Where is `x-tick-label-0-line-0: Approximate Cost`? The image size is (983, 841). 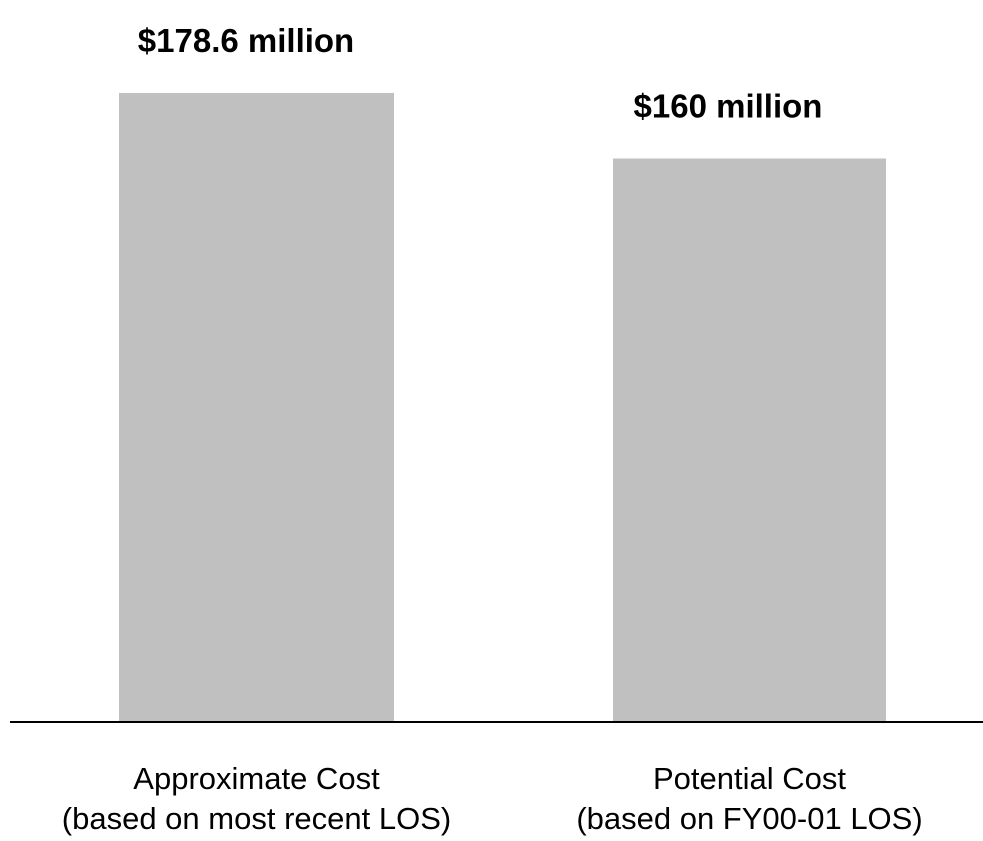 x-tick-label-0-line-0: Approximate Cost is located at coordinates (256, 778).